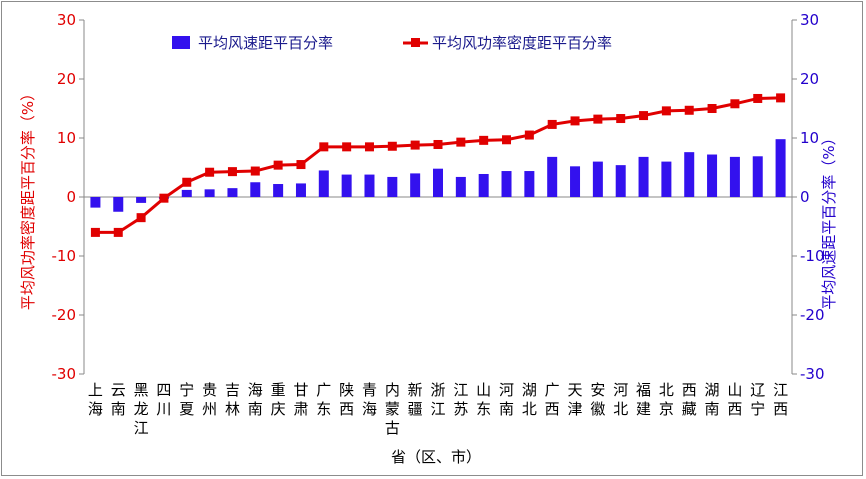 This screenshot has height=479, width=866. I want to click on y-tick-label-right: 10, so click(809, 138).